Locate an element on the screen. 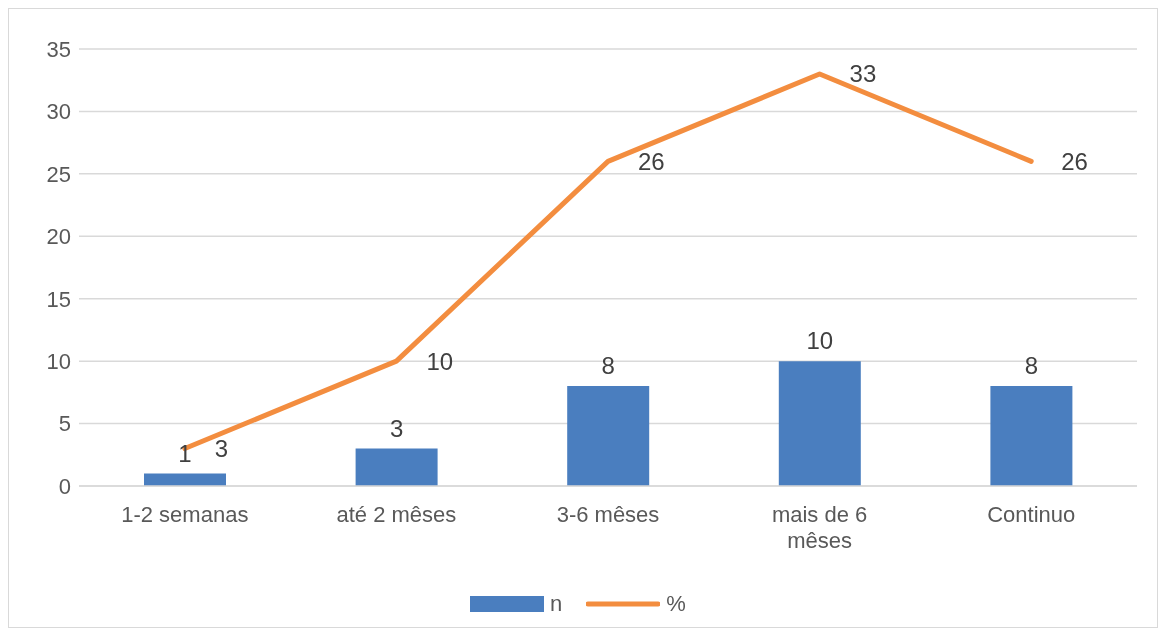 Image resolution: width=1168 pixels, height=639 pixels. y-tick-label: 25 is located at coordinates (58, 174).